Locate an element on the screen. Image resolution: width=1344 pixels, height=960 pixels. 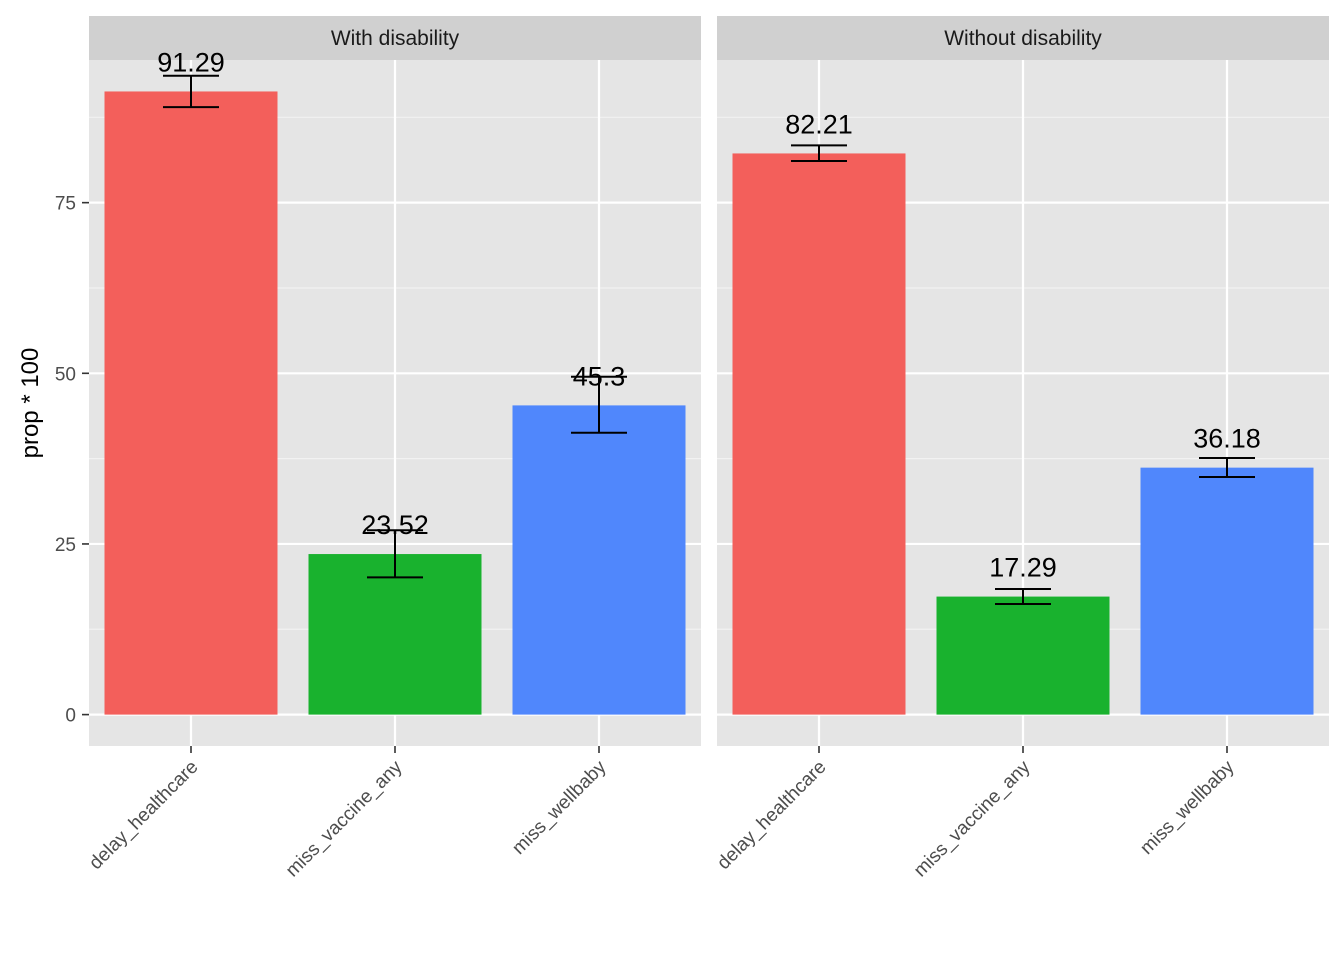
y-tick-label: 50 is located at coordinates (65, 374).